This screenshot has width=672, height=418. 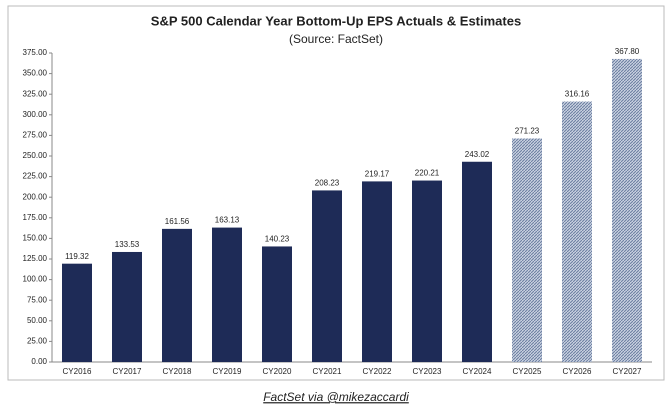 What do you see at coordinates (177, 371) in the screenshot?
I see `x-tick-label: CY2018` at bounding box center [177, 371].